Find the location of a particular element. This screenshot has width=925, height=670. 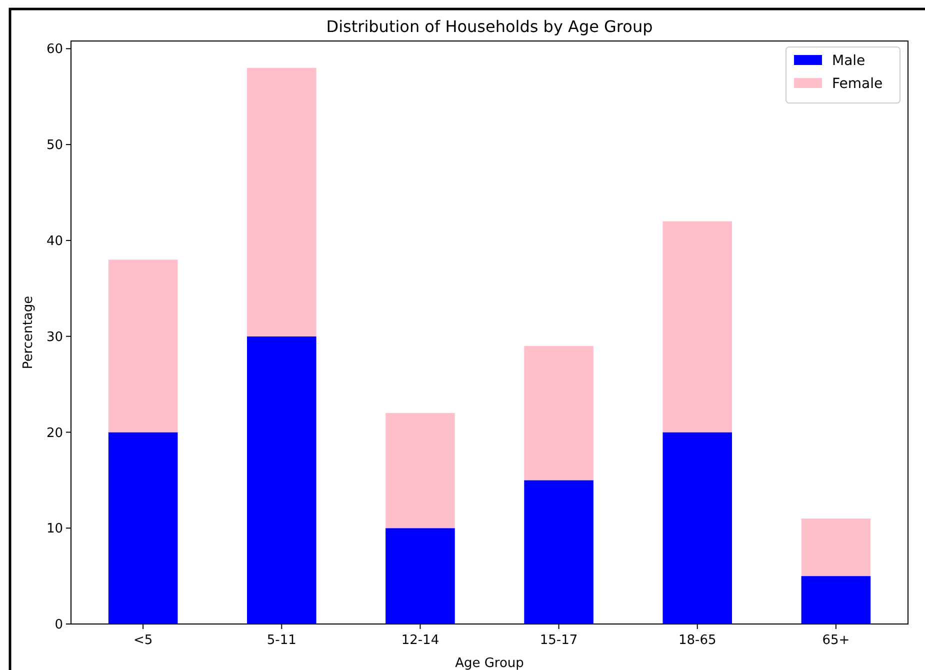

y-tick-label: 0 is located at coordinates (58, 625).